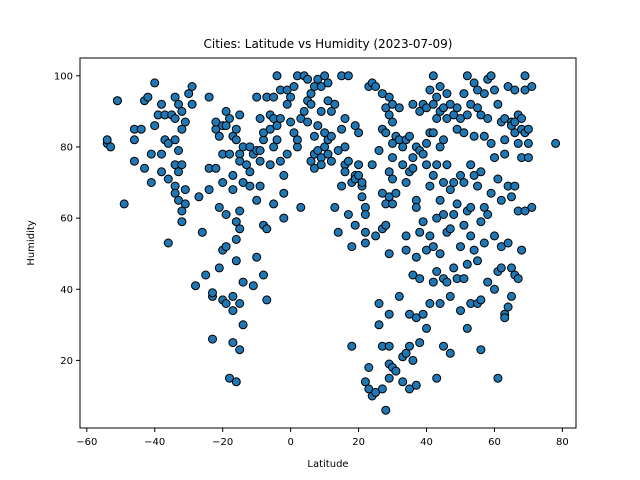  What do you see at coordinates (154, 442) in the screenshot?
I see `x-tick-label: −40` at bounding box center [154, 442].